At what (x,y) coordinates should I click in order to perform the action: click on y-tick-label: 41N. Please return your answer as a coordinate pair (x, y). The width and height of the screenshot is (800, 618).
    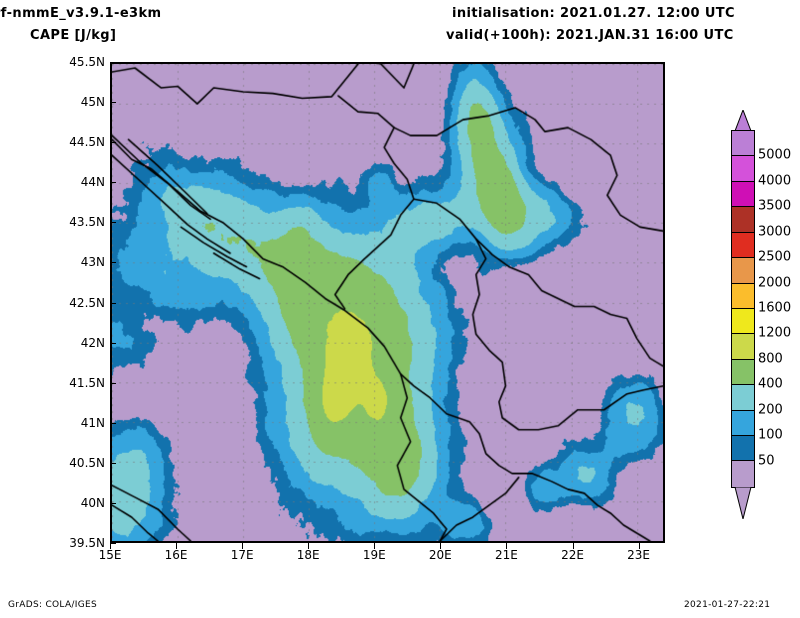
    Looking at the image, I should click on (92, 422).